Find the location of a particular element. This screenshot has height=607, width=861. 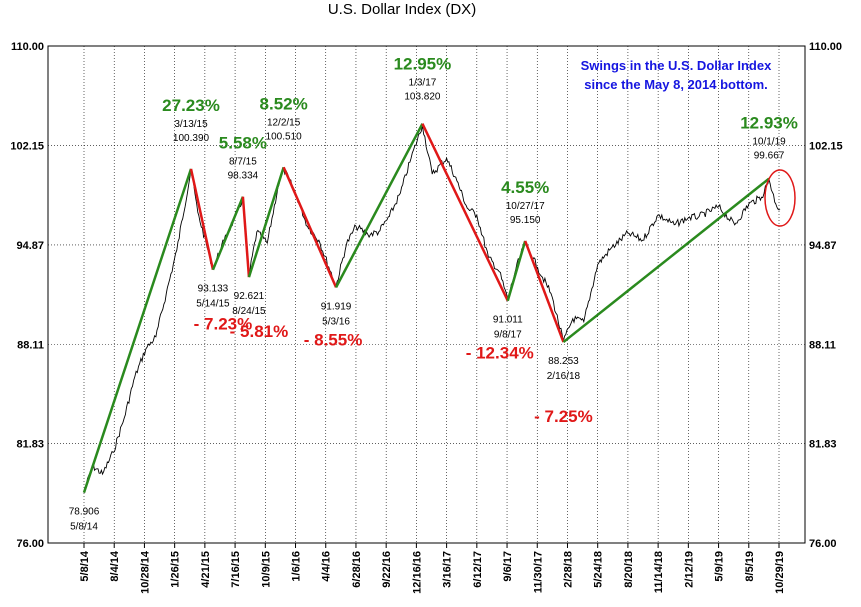

pivot-date-label: 10/27/17 is located at coordinates (525, 206).